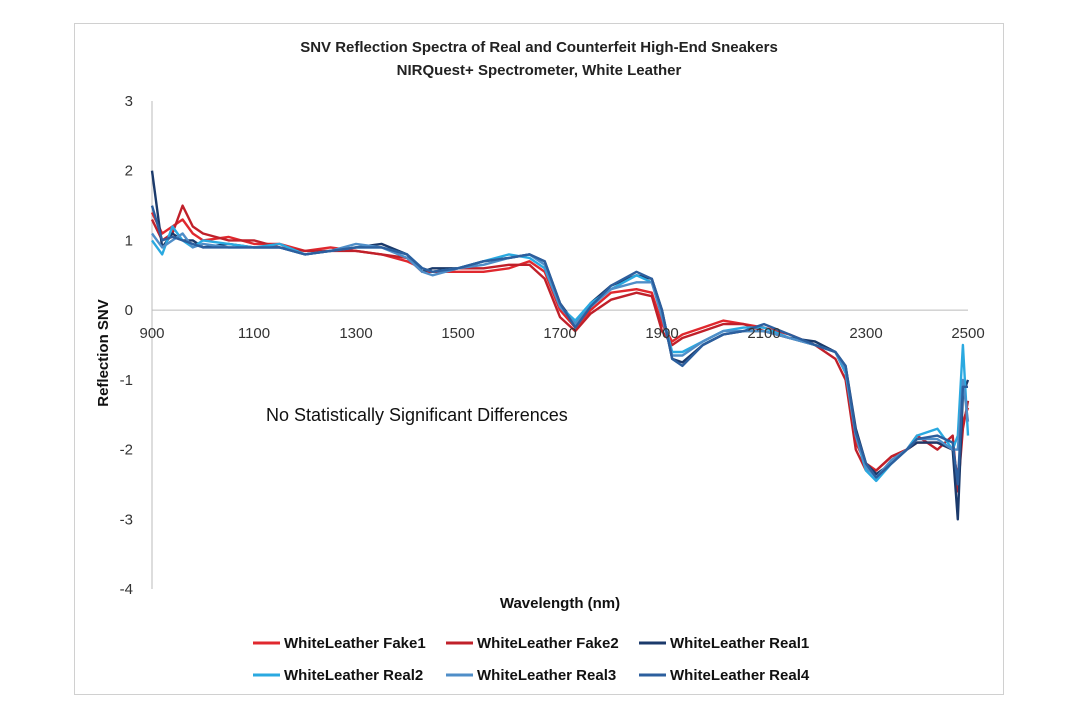 Image resolution: width=1080 pixels, height=723 pixels. I want to click on legend-label: WhiteLeather Fake2, so click(548, 643).